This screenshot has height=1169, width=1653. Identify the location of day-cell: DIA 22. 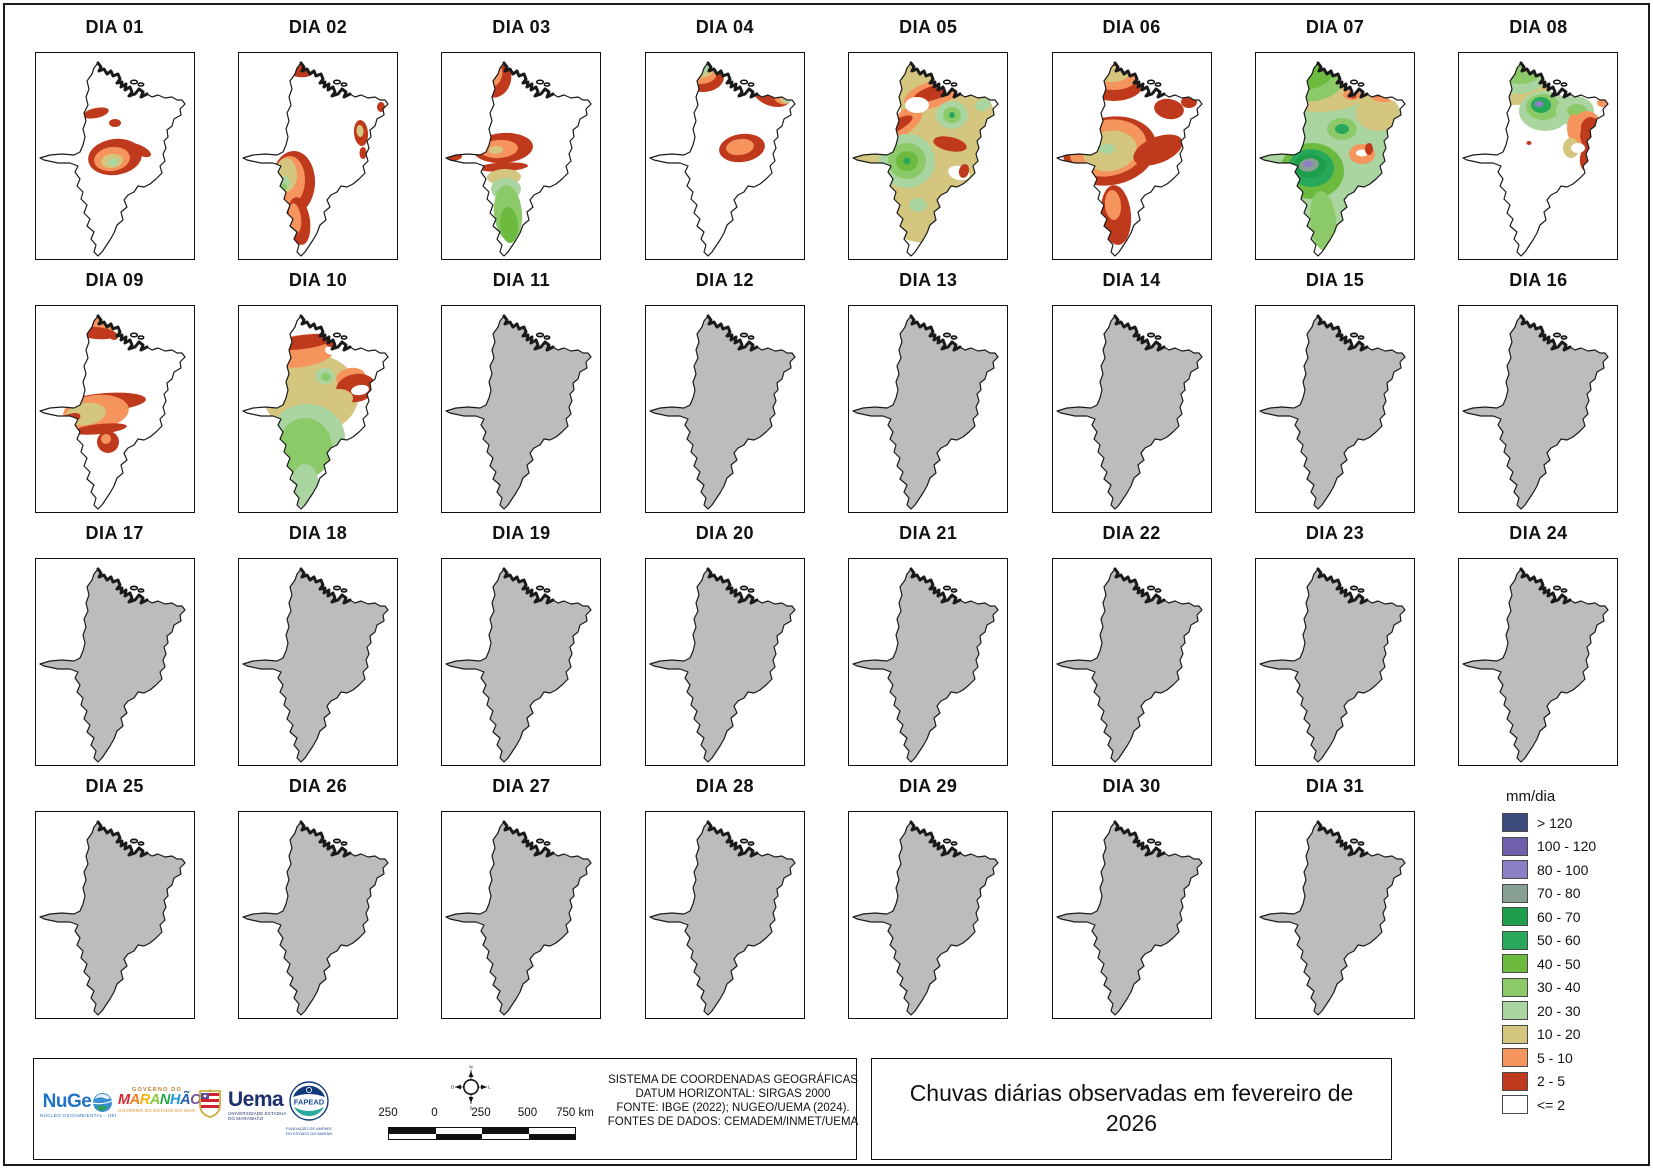
(1131, 640).